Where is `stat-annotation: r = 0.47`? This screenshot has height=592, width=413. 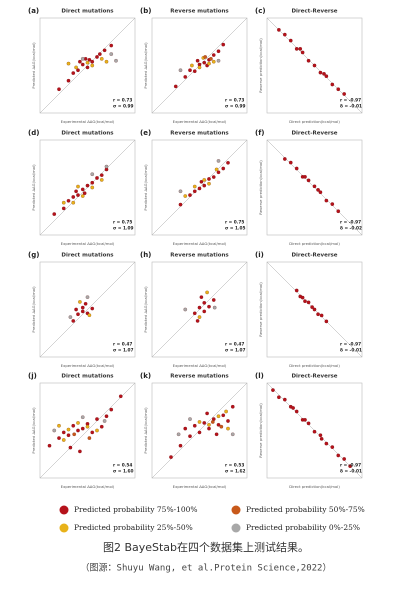
stat-annotation: r = 0.47 is located at coordinates (234, 345).